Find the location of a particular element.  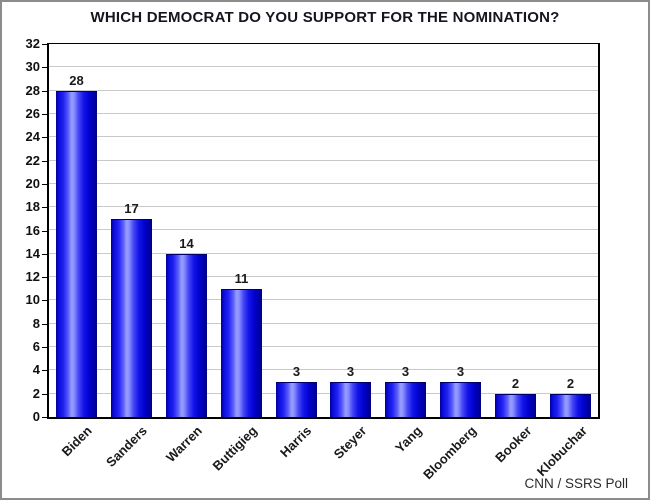

x-axis-label-warren: Warren is located at coordinates (183, 444).